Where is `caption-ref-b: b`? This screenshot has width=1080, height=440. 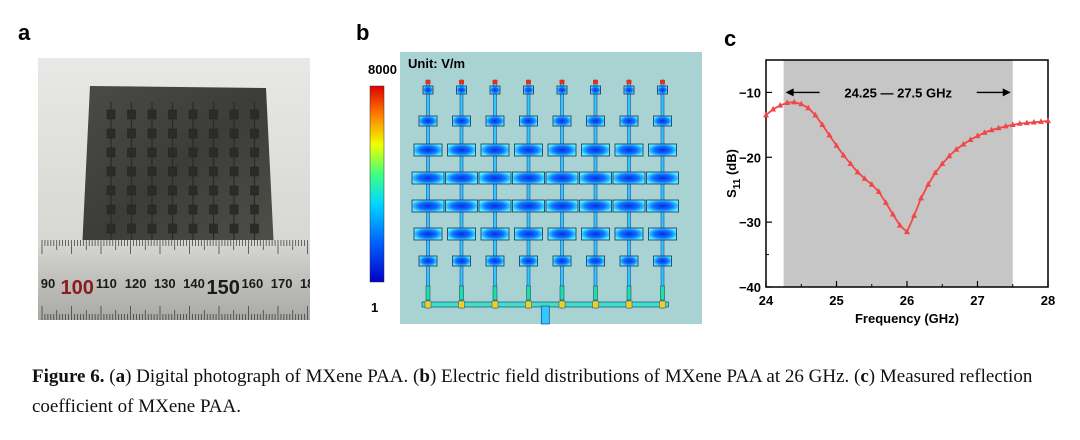
caption-ref-b: b is located at coordinates (424, 376).